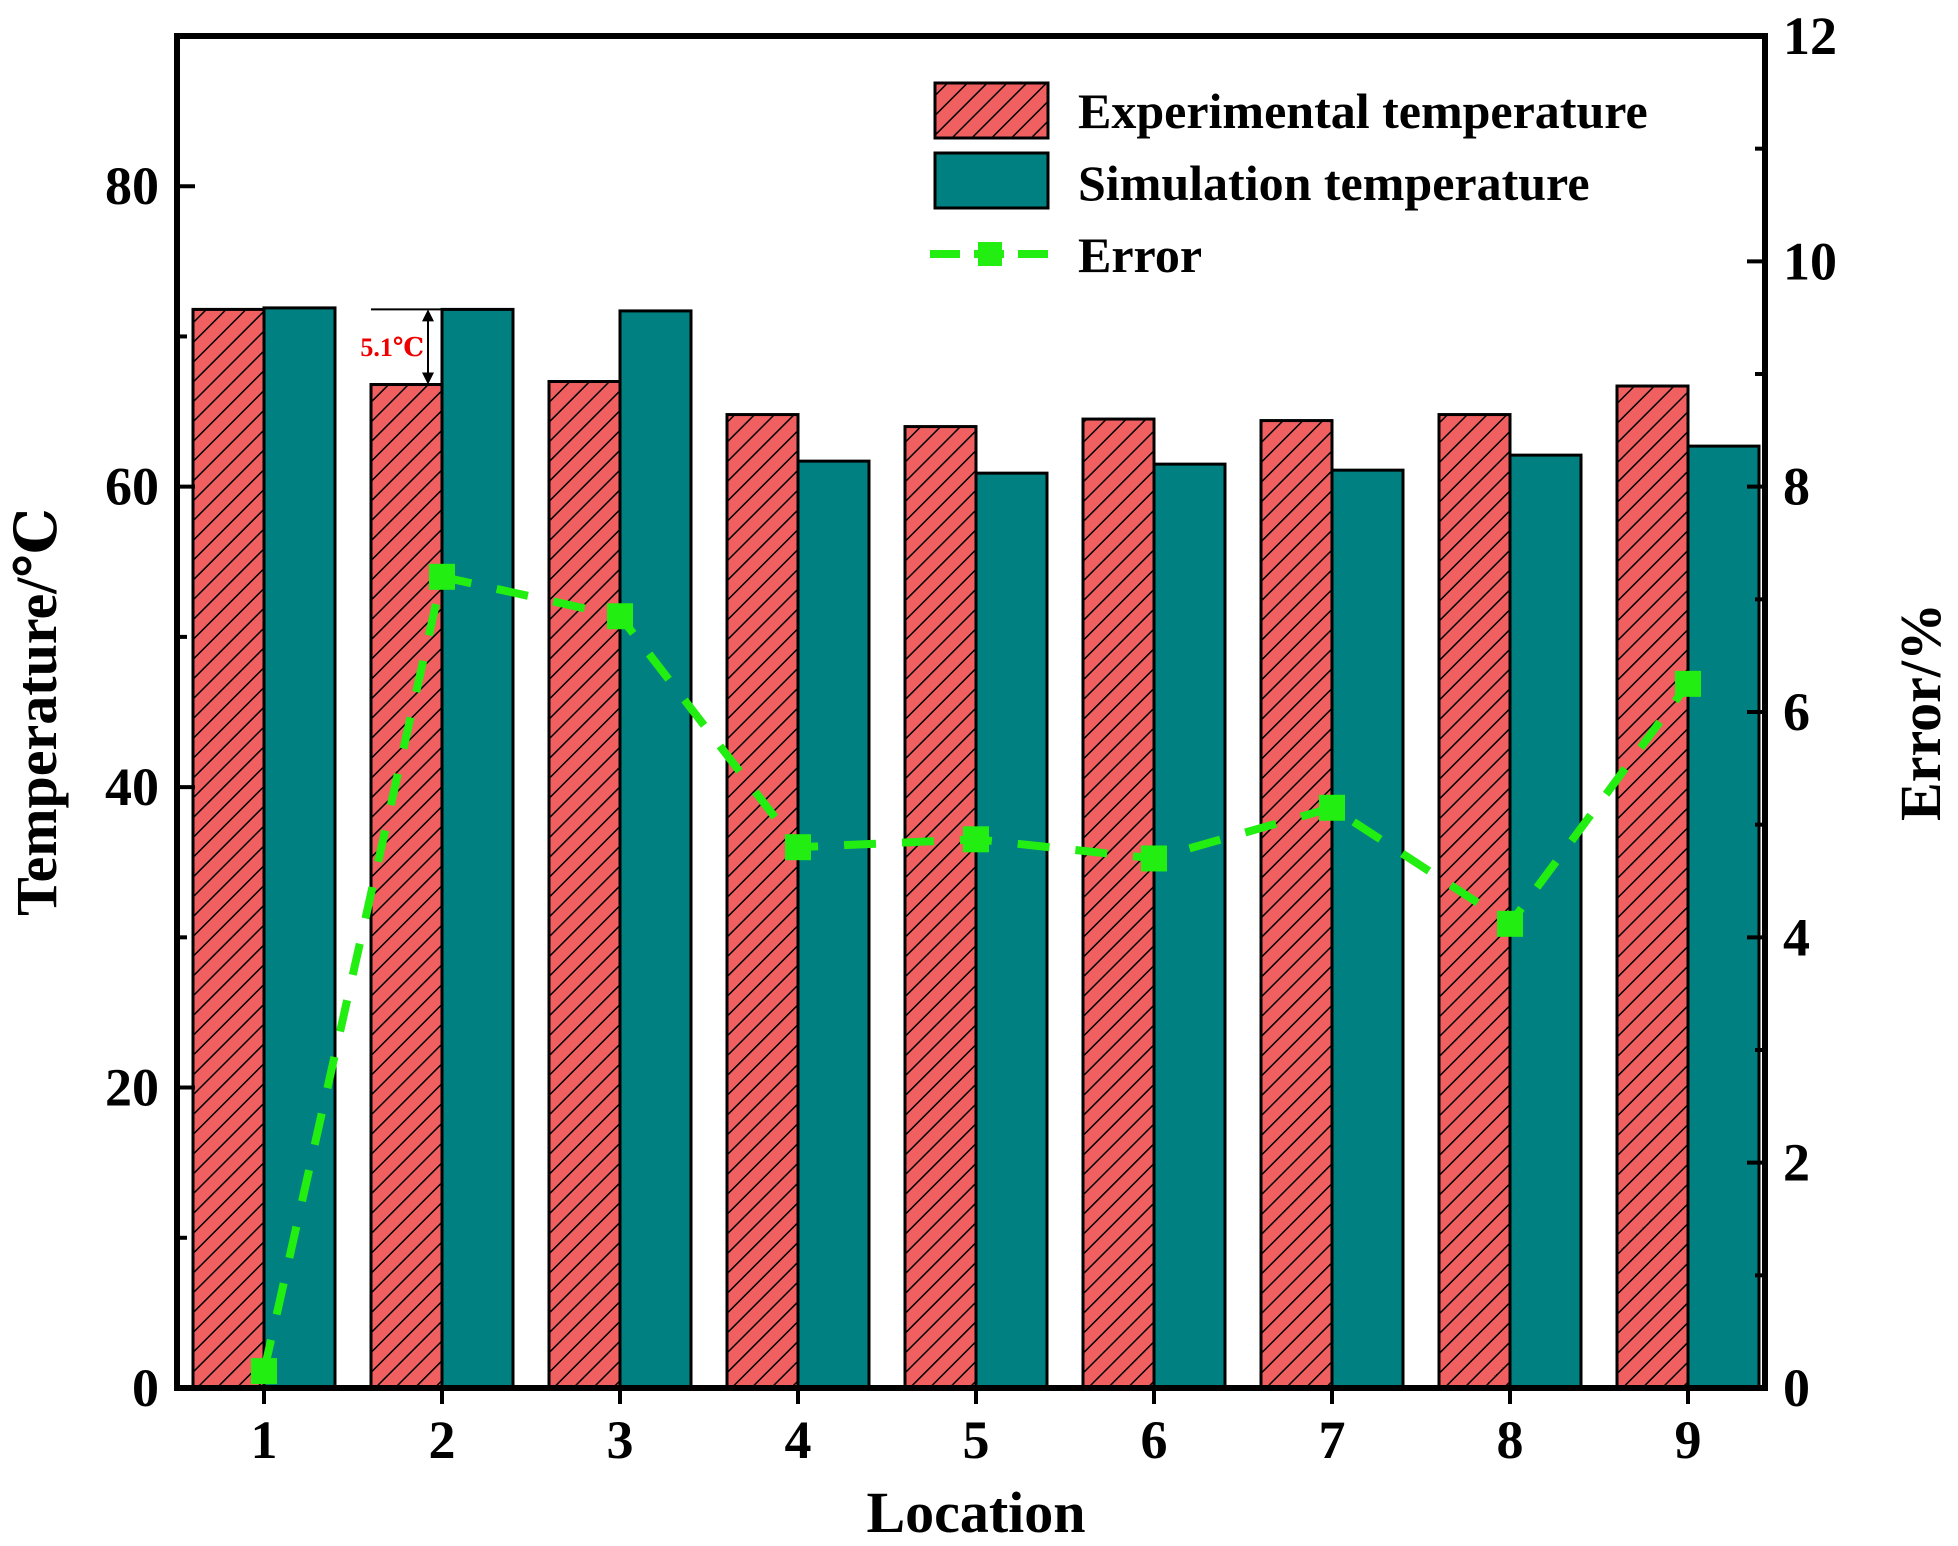 This screenshot has width=1958, height=1546. I want to click on annotation-label: 5.1℃, so click(392, 347).